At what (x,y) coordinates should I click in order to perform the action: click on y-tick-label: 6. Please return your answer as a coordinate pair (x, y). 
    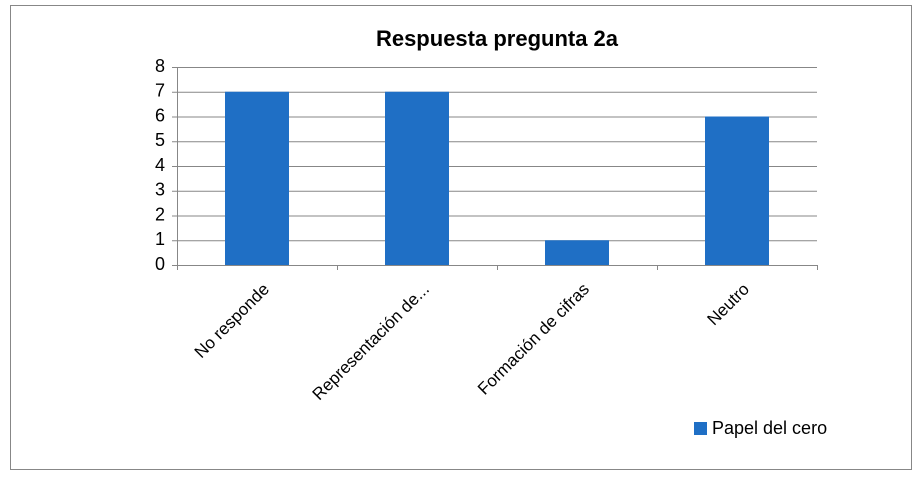
    Looking at the image, I should click on (160, 115).